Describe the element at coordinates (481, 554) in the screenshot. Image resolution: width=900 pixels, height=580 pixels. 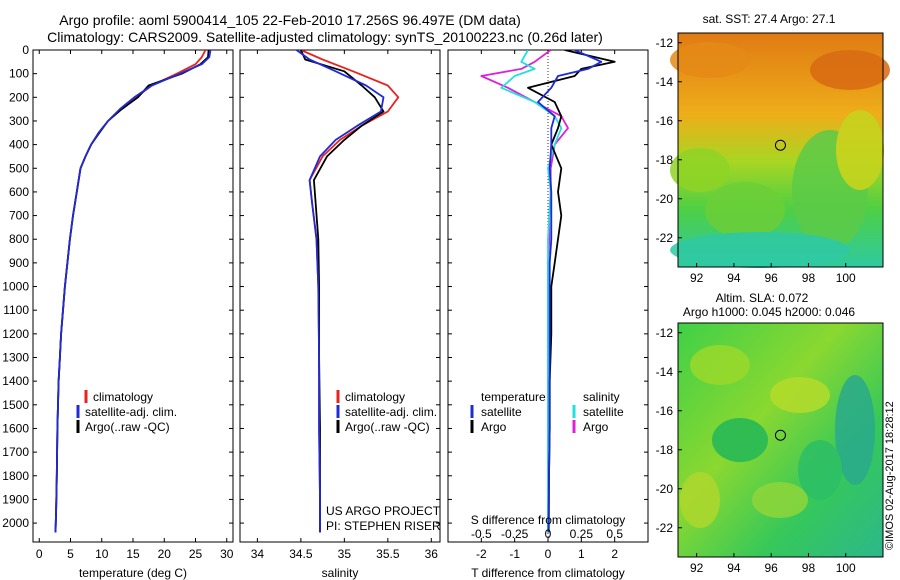
I see `x-tick-label: -2` at that location.